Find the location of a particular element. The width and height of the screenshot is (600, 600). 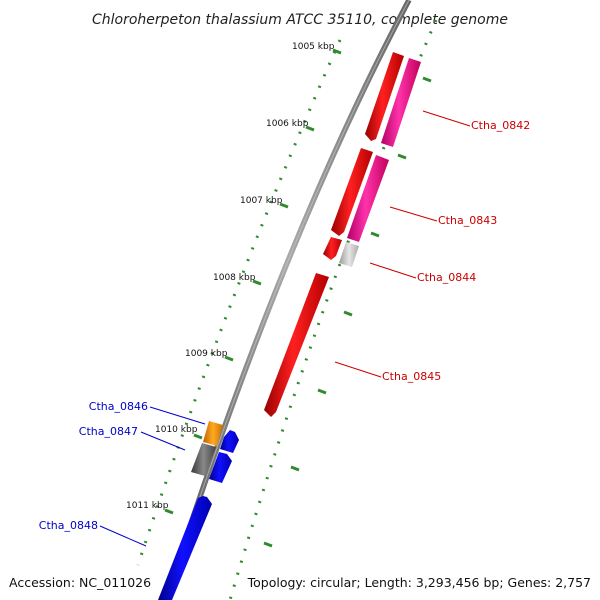

label-ctha-0848: Ctha_0848 is located at coordinates (68, 525).